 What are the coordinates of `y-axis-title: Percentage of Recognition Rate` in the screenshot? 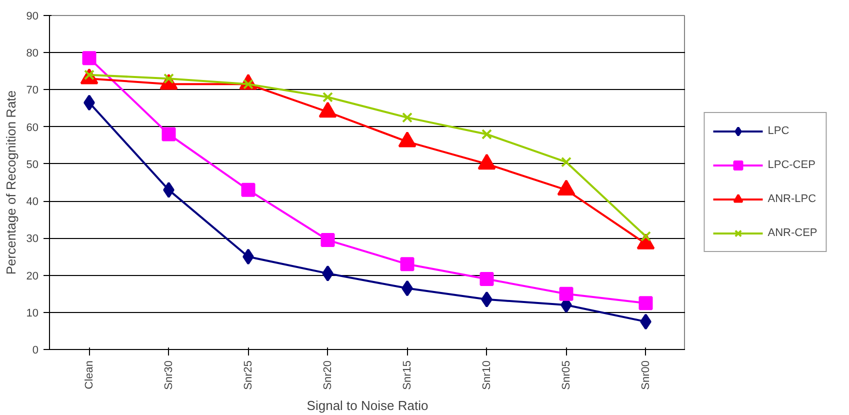 It's located at (10, 182).